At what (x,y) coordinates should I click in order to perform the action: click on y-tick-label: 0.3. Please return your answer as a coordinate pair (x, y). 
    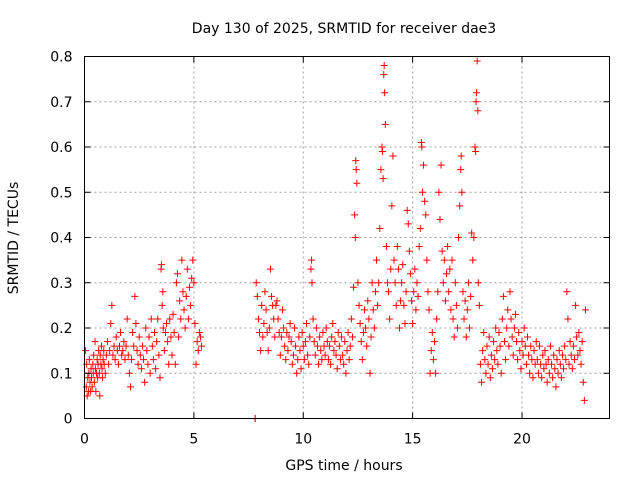
    Looking at the image, I should click on (61, 284).